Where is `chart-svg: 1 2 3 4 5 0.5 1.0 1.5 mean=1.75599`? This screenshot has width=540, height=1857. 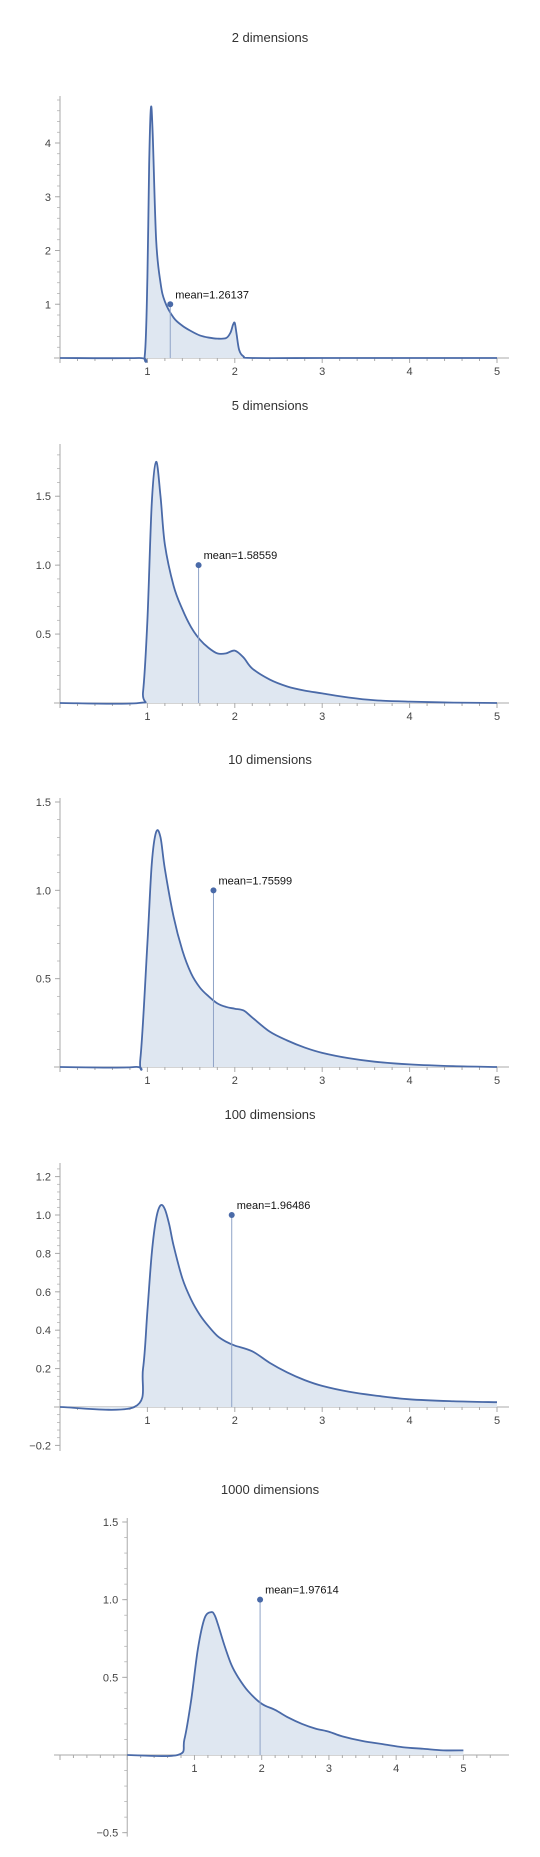
chart-svg: 1 2 3 4 5 0.5 1.0 1.5 mean=1.75599 is located at coordinates (272, 942).